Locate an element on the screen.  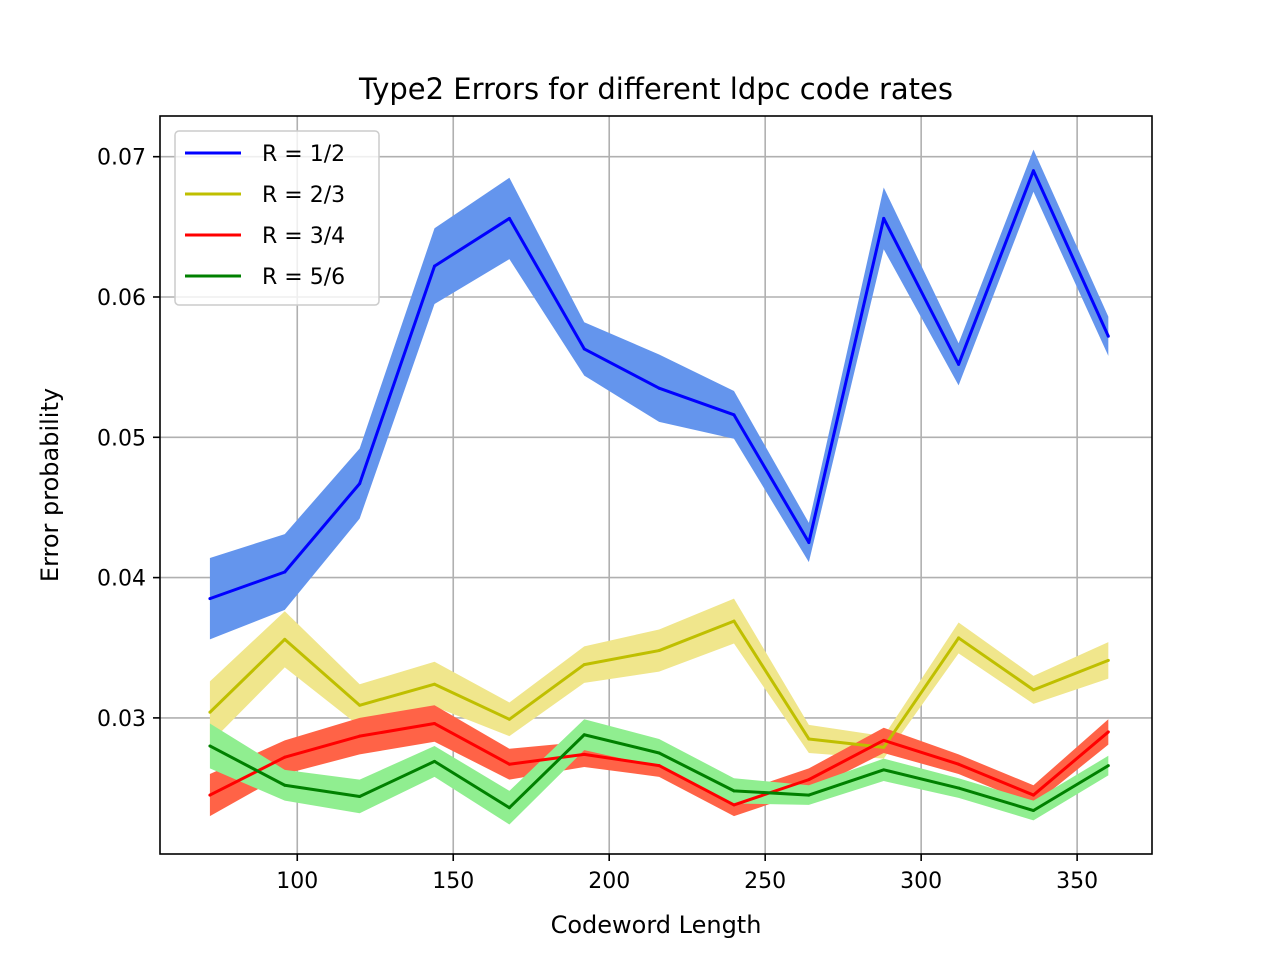
legend: R = 1/2 R = 2/3 R = 3/4 R = 5/6 is located at coordinates (277, 218).